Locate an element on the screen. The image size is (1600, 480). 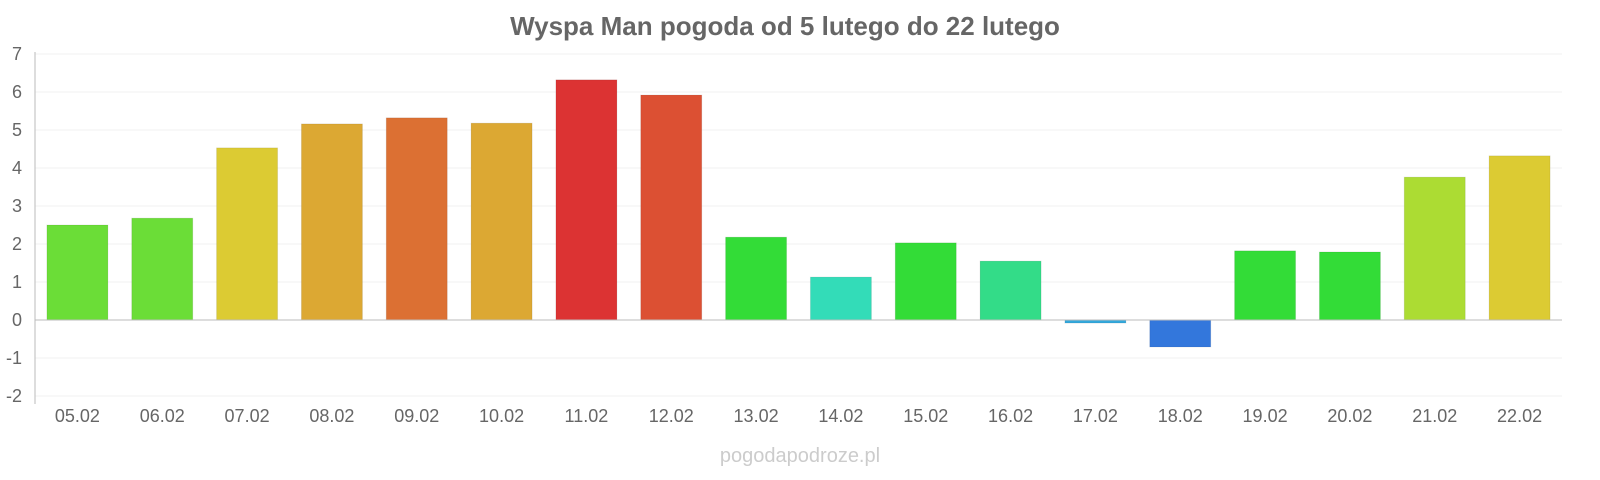
x-tick-label: 22.02 is located at coordinates (1519, 416).